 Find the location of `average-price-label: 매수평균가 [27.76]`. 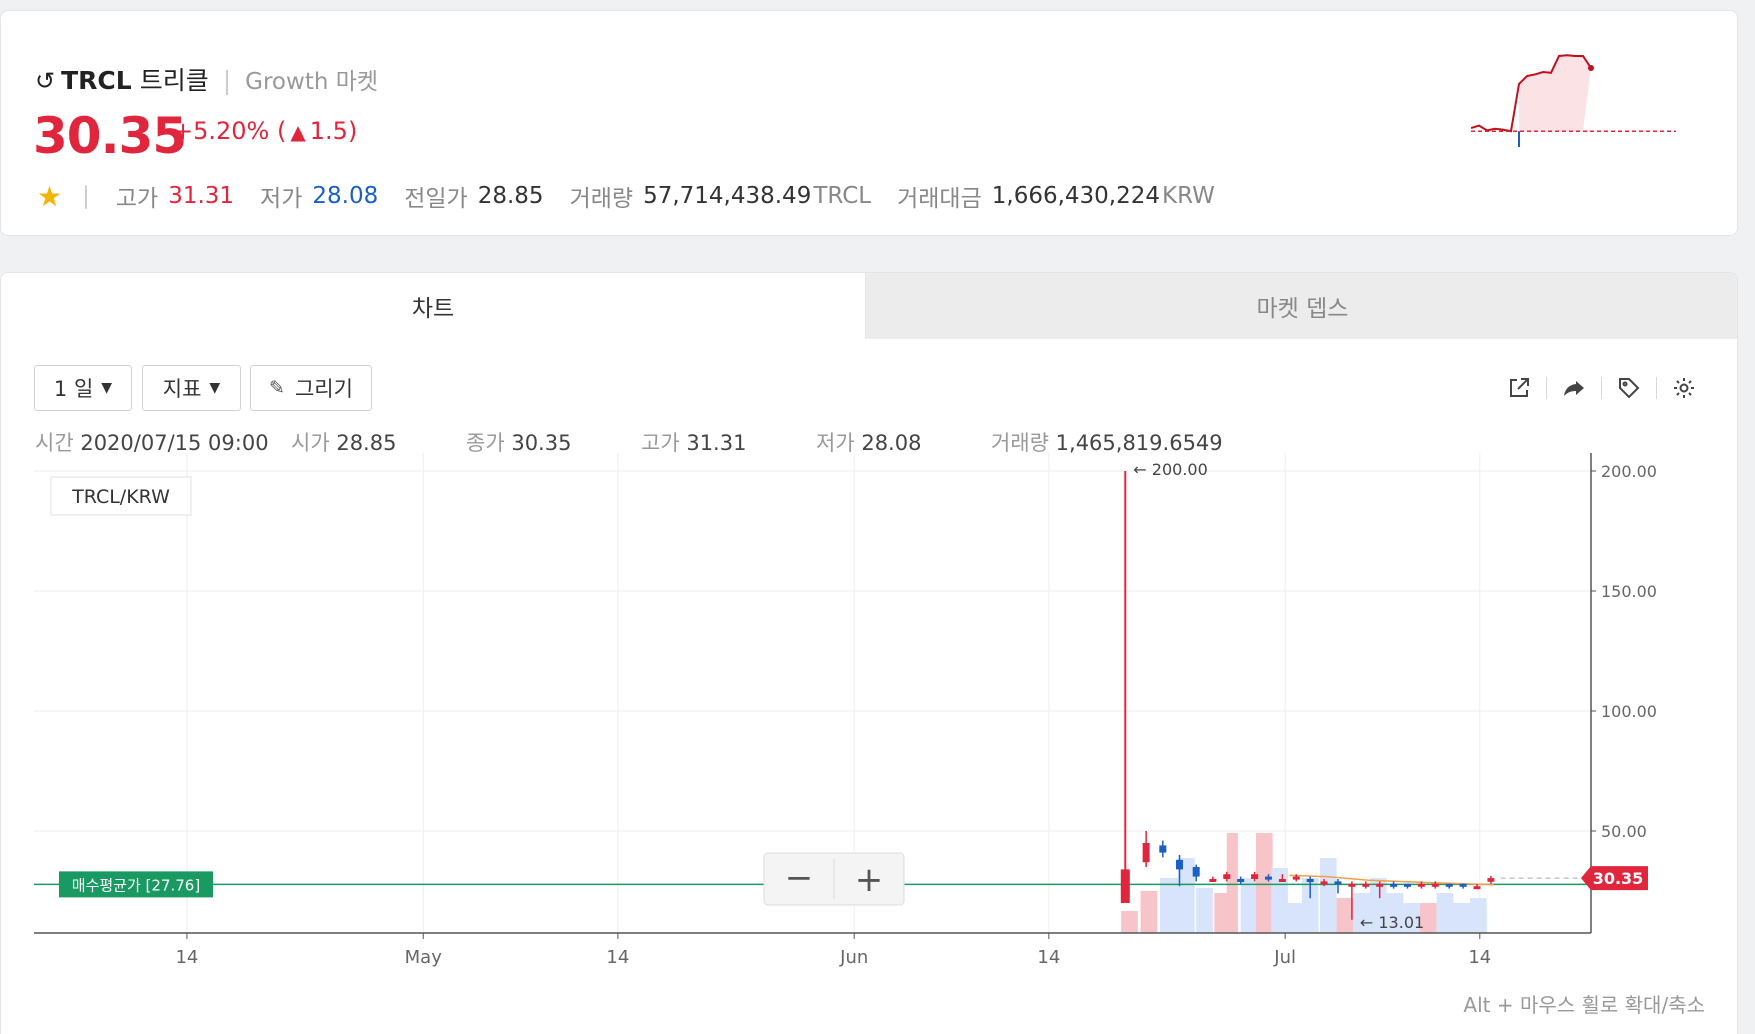

average-price-label: 매수평균가 [27.76] is located at coordinates (136, 884).